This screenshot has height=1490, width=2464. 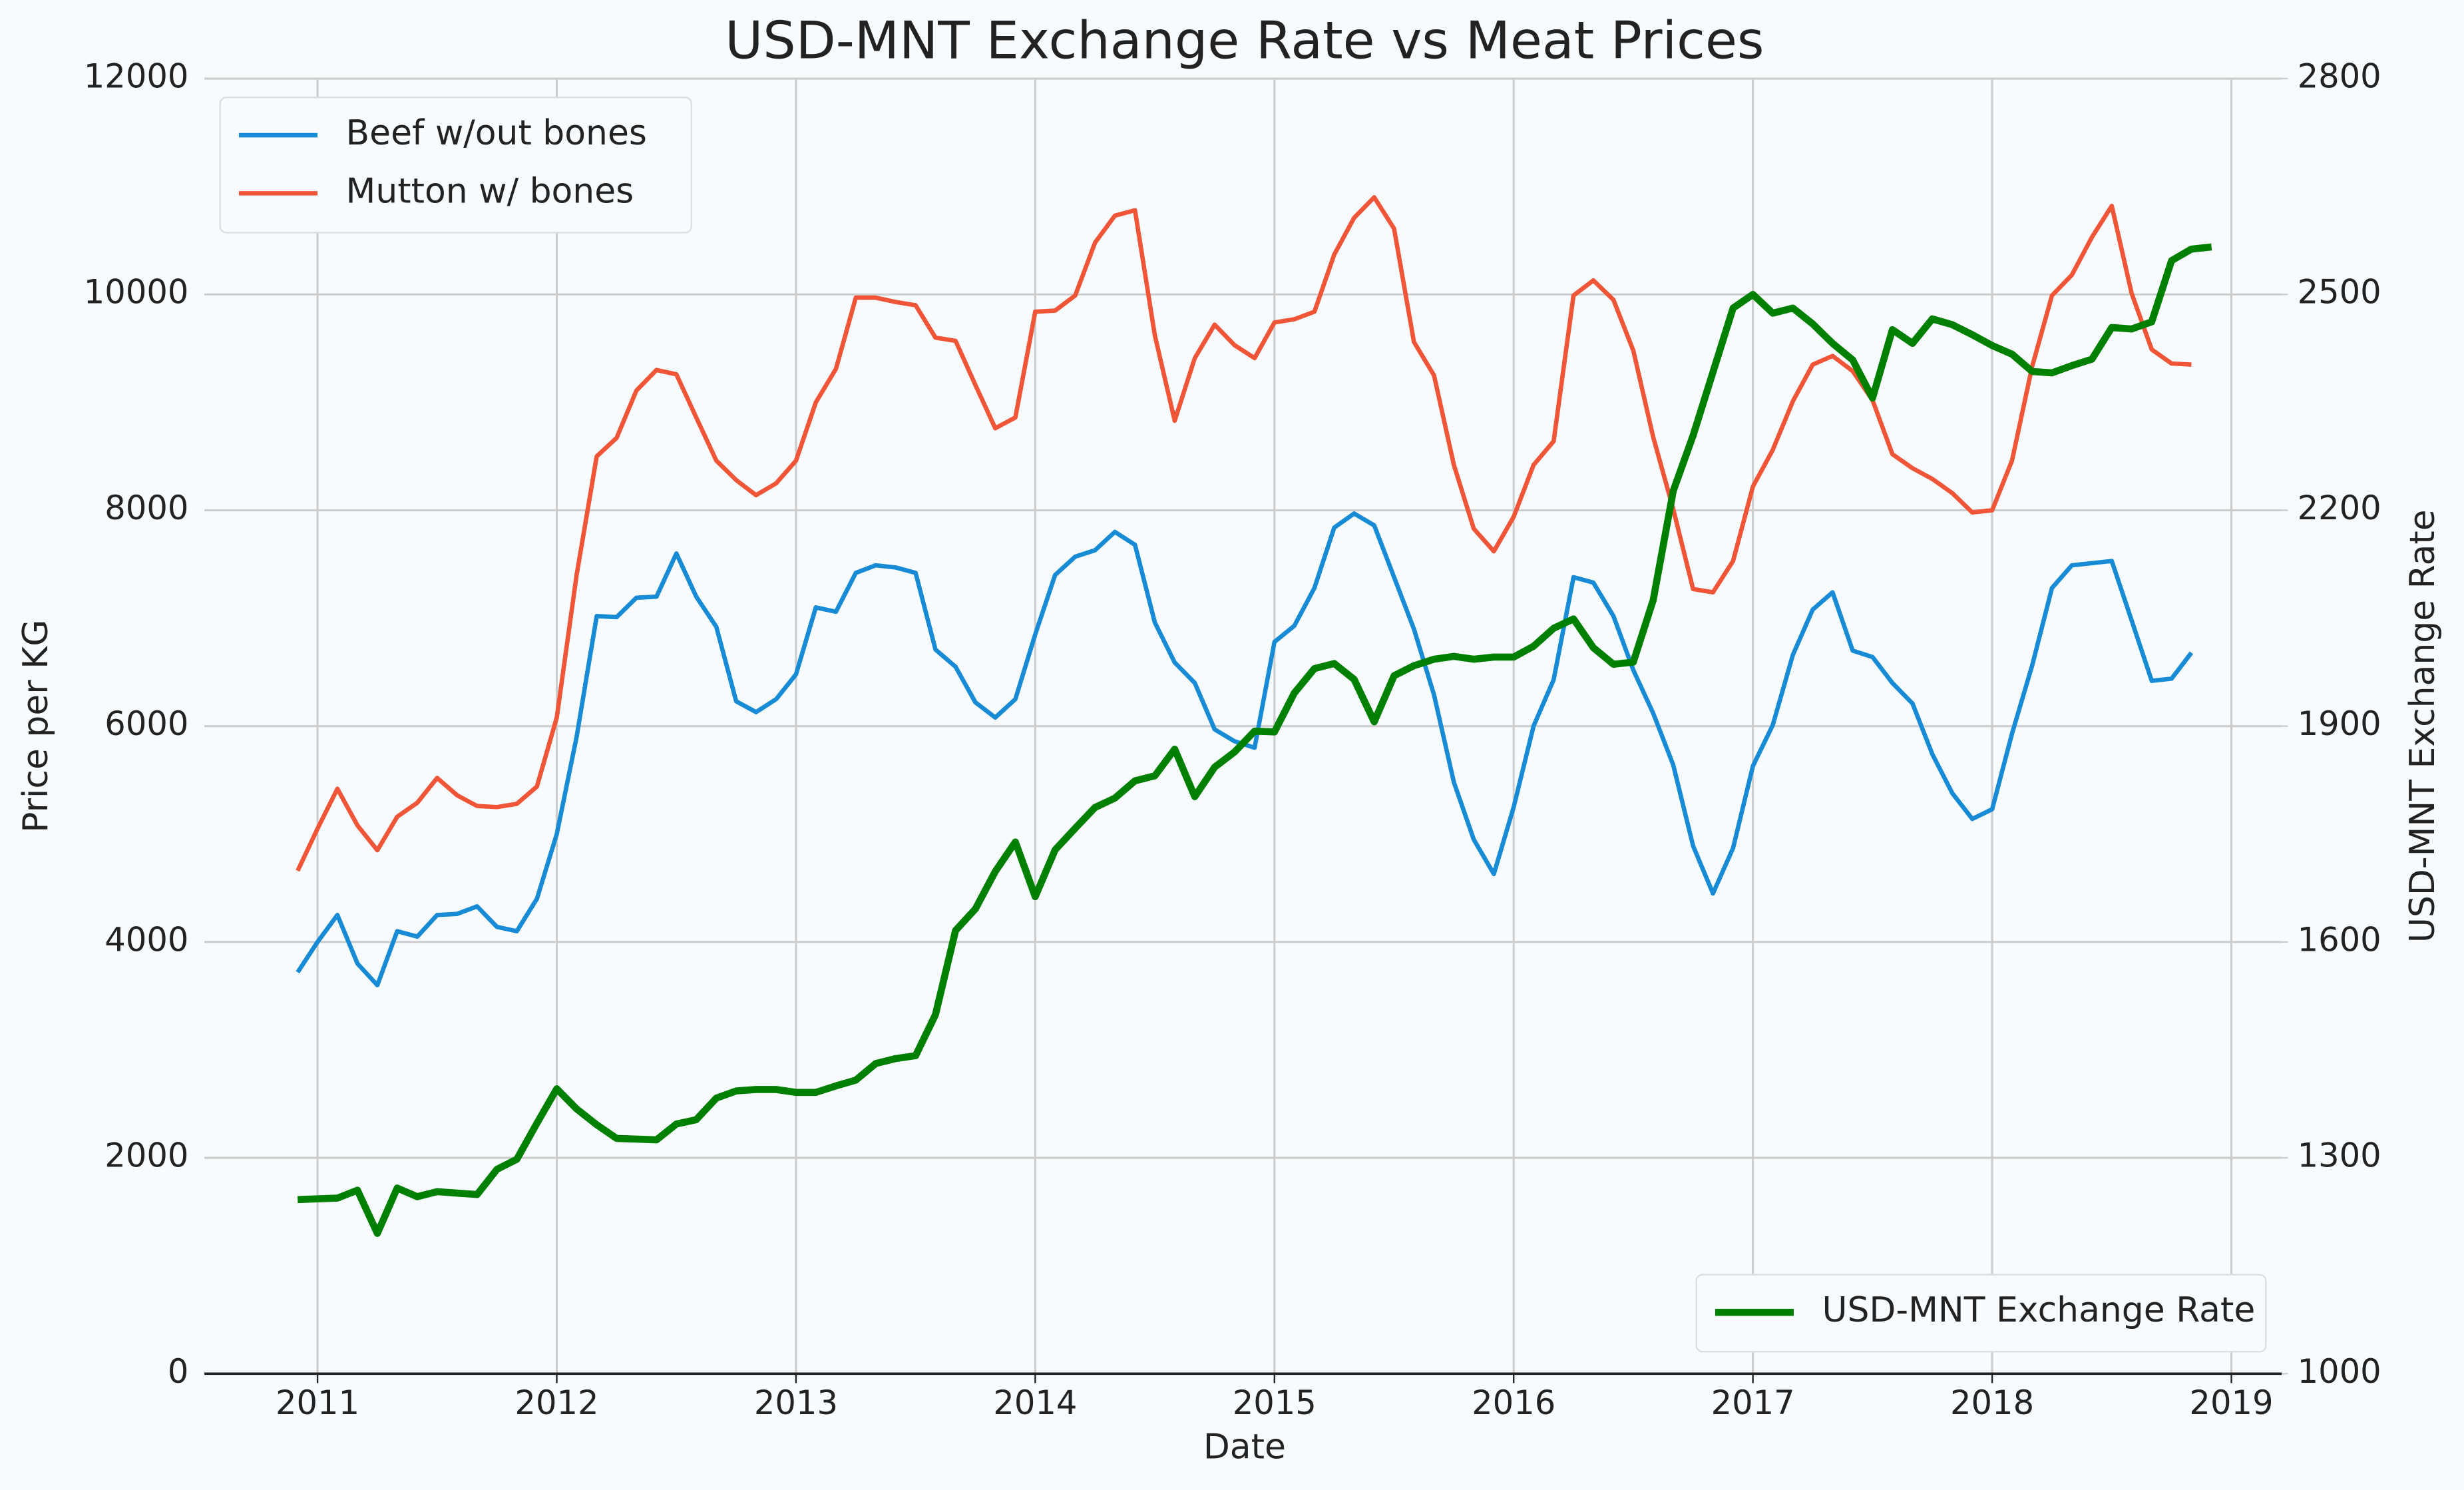 I want to click on x-tick-label: 2011, so click(x=317, y=1402).